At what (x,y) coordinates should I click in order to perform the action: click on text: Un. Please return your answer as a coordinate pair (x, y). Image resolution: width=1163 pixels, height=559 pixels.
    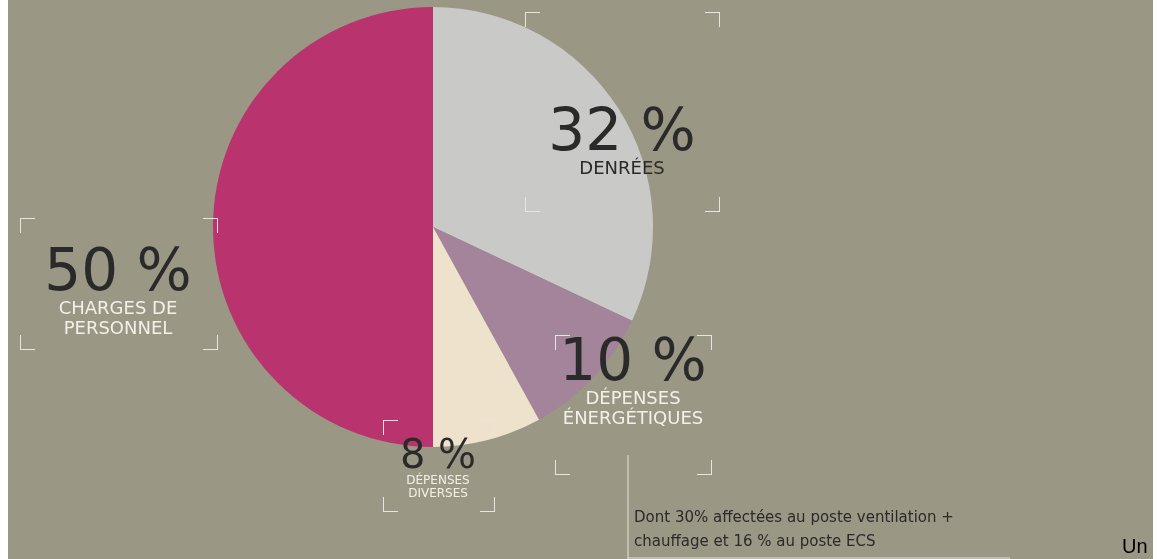
    Looking at the image, I should click on (1135, 546).